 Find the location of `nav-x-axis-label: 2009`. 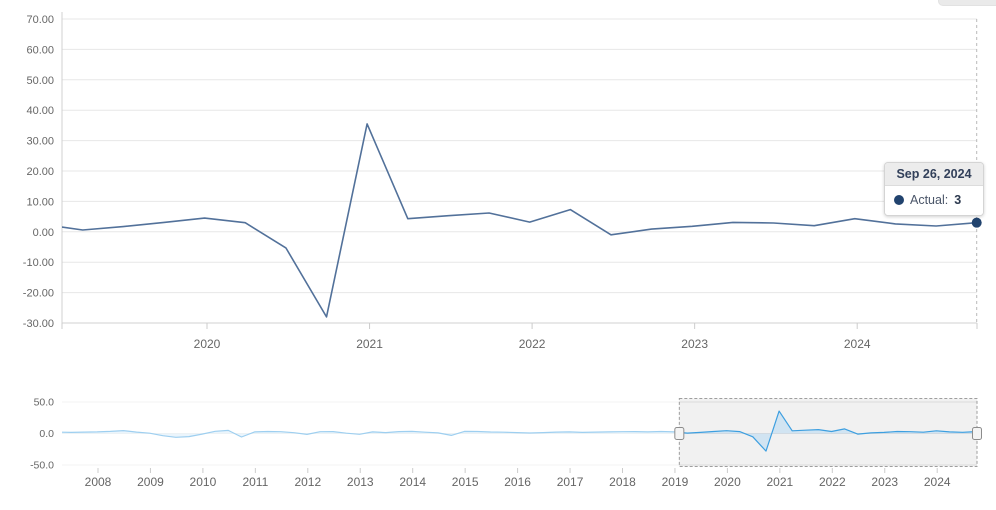

nav-x-axis-label: 2009 is located at coordinates (150, 482).